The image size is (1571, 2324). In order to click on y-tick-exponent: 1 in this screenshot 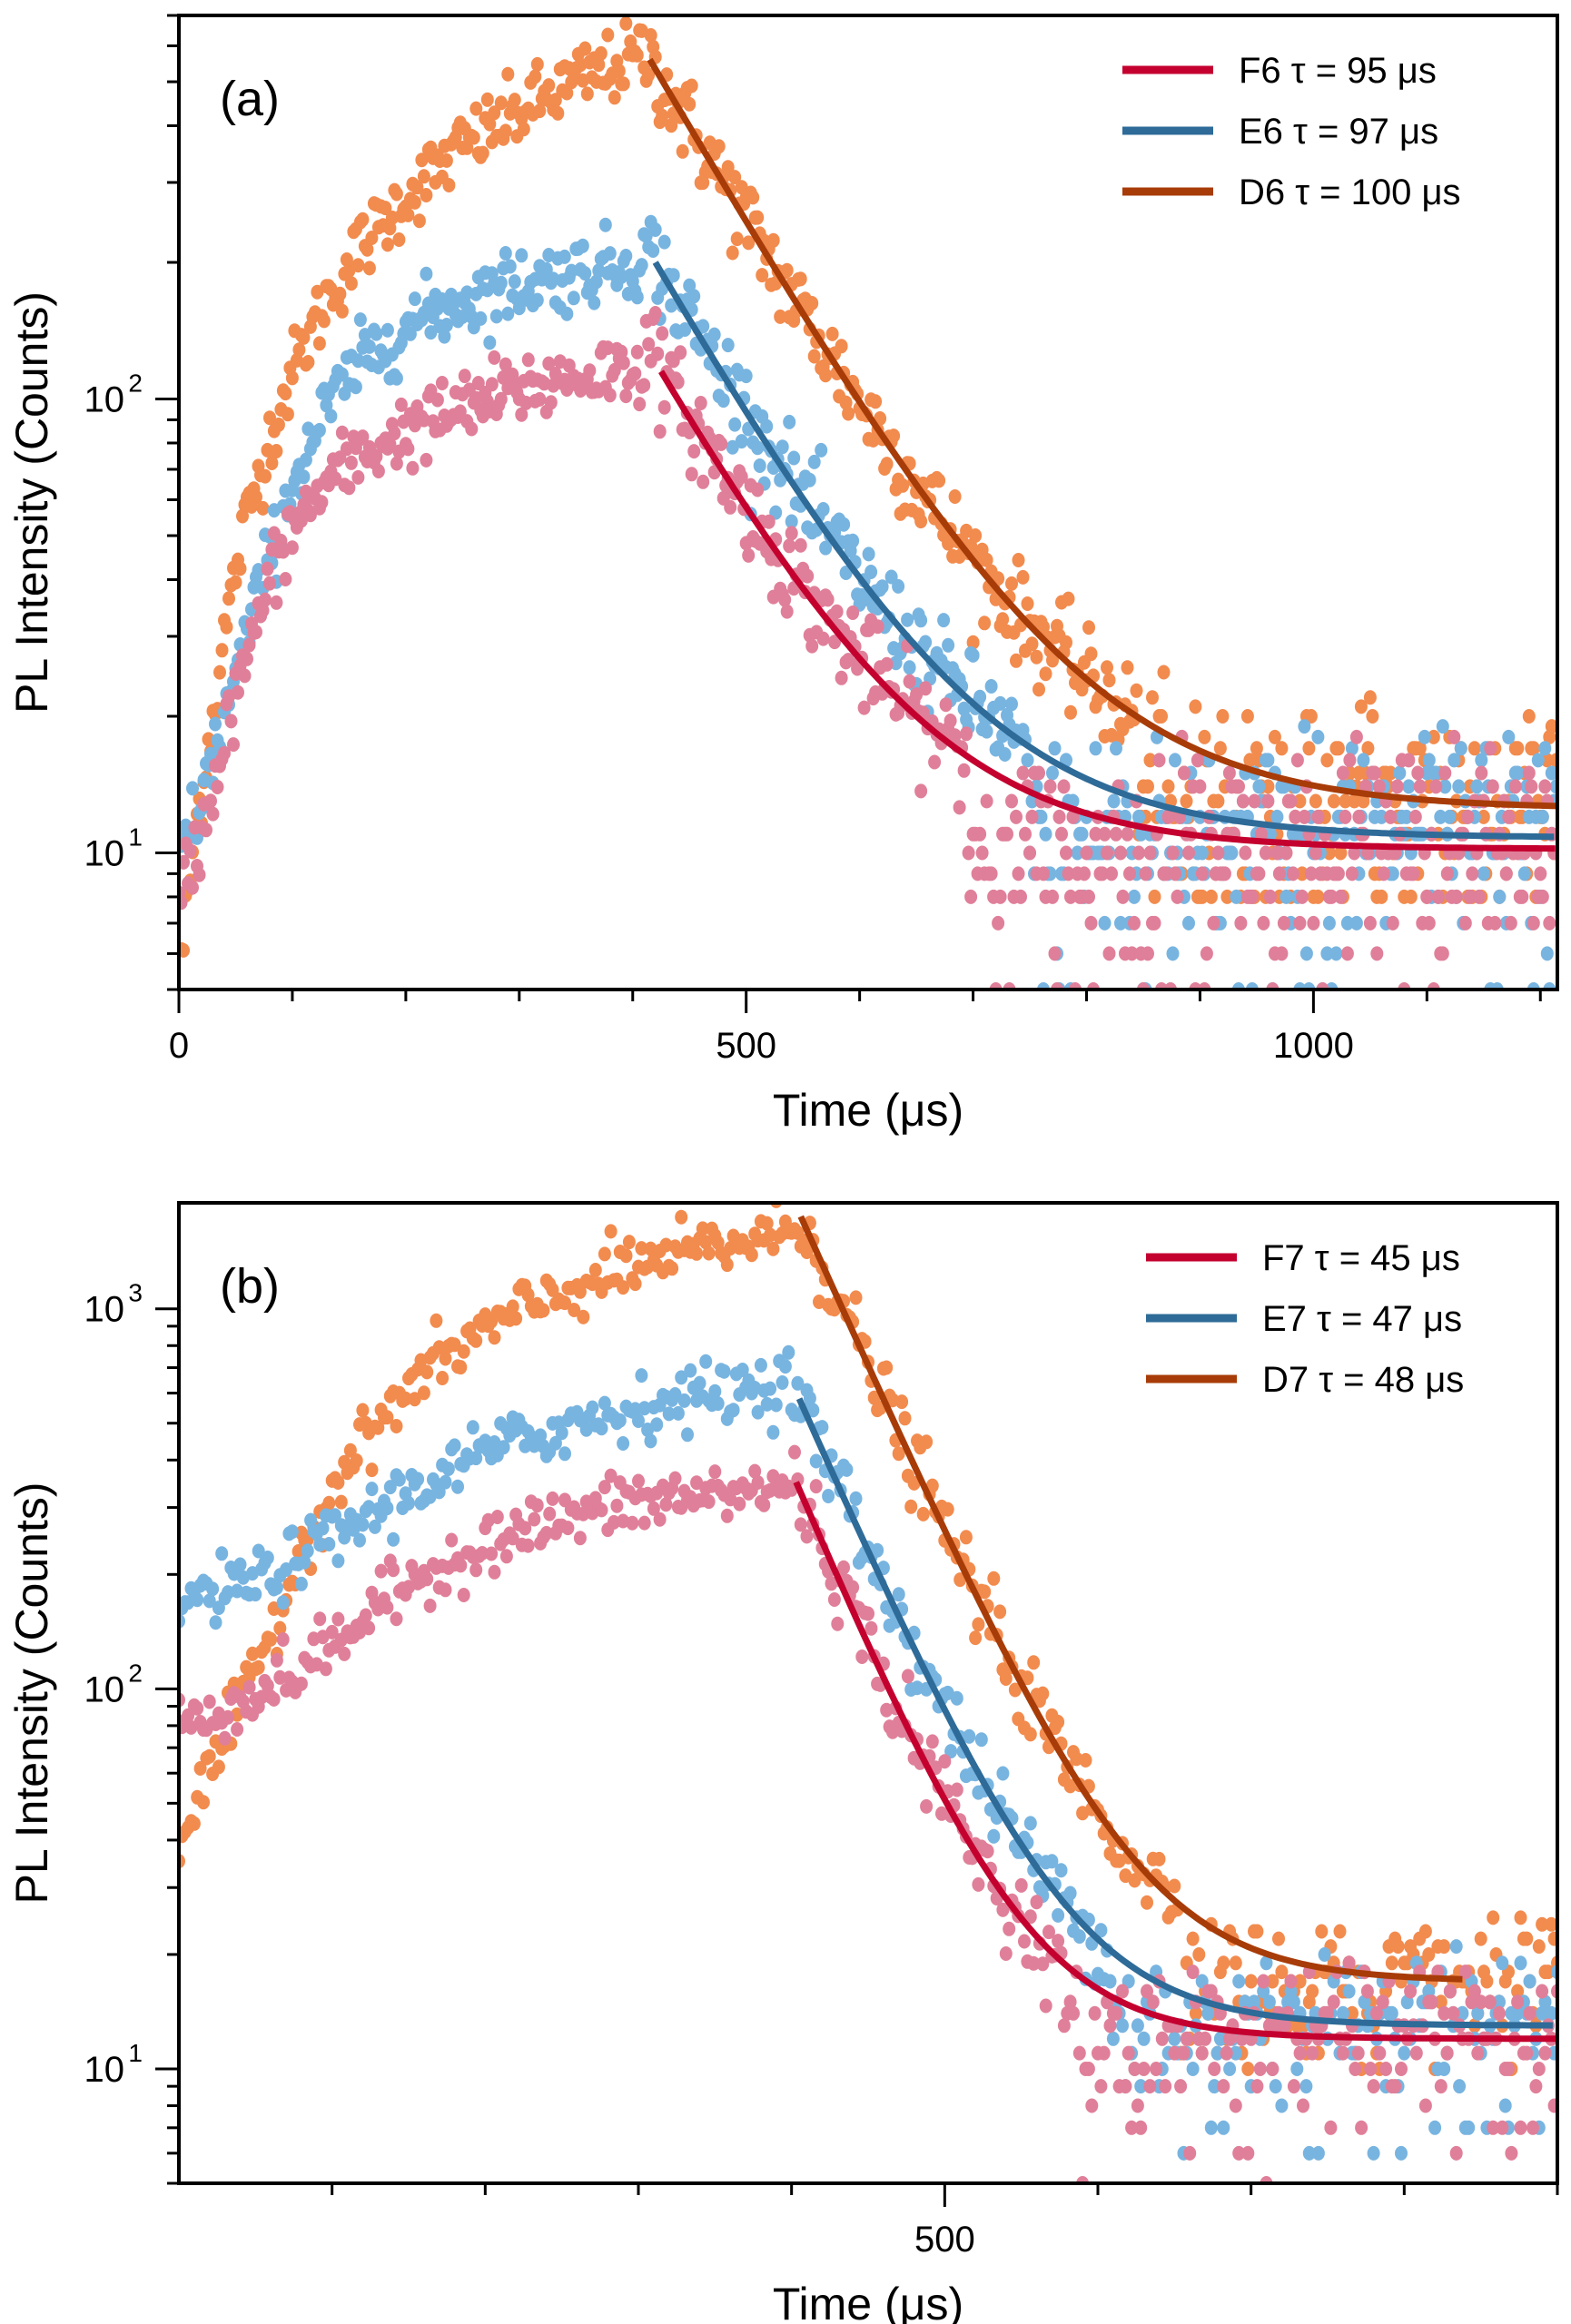, I will do `click(135, 2053)`.